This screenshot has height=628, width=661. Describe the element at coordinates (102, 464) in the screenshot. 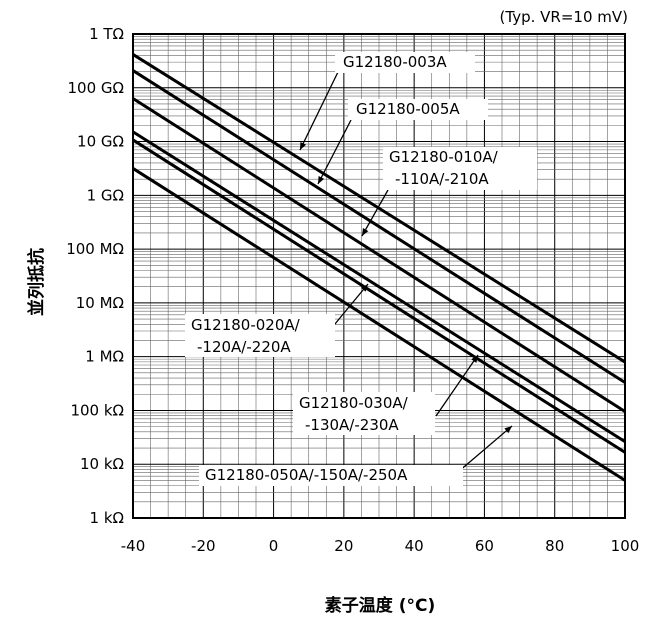

I see `y-tick-label: 10 kΩ` at that location.